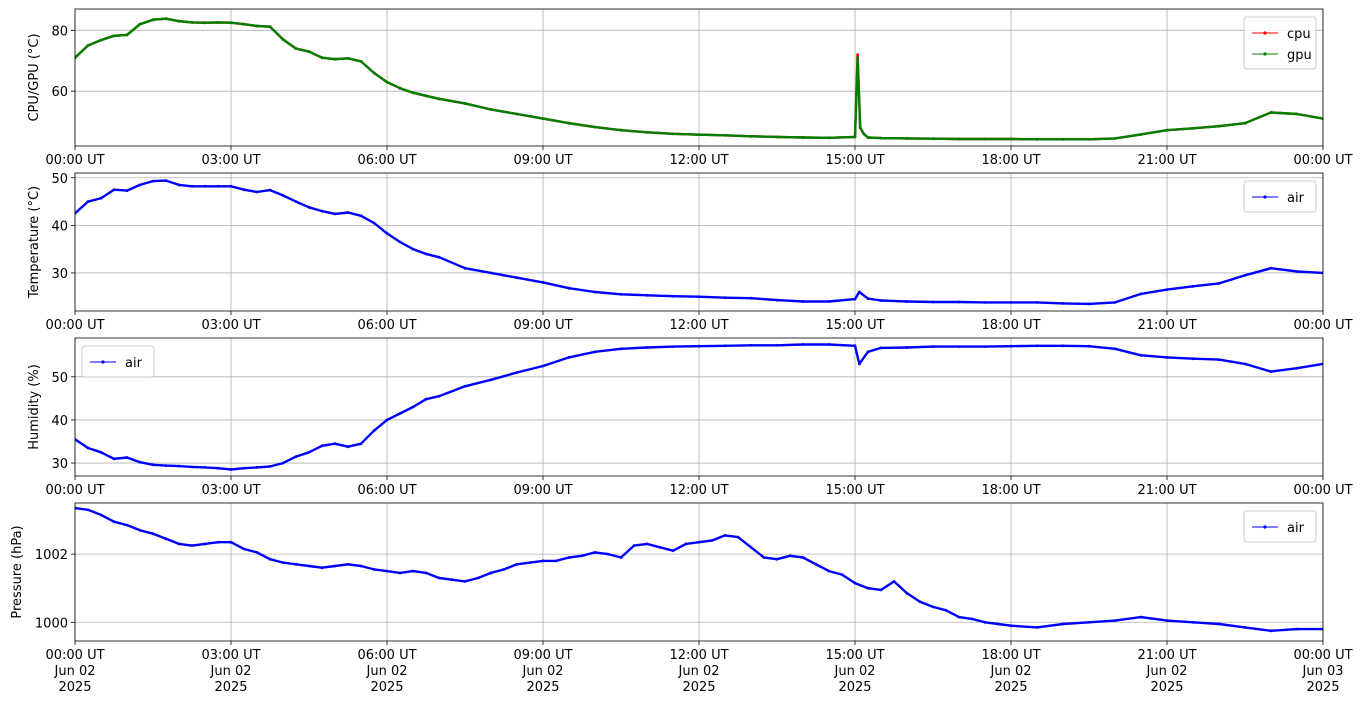 The height and width of the screenshot is (707, 1364). What do you see at coordinates (1265, 527) in the screenshot?
I see `legend-marker` at bounding box center [1265, 527].